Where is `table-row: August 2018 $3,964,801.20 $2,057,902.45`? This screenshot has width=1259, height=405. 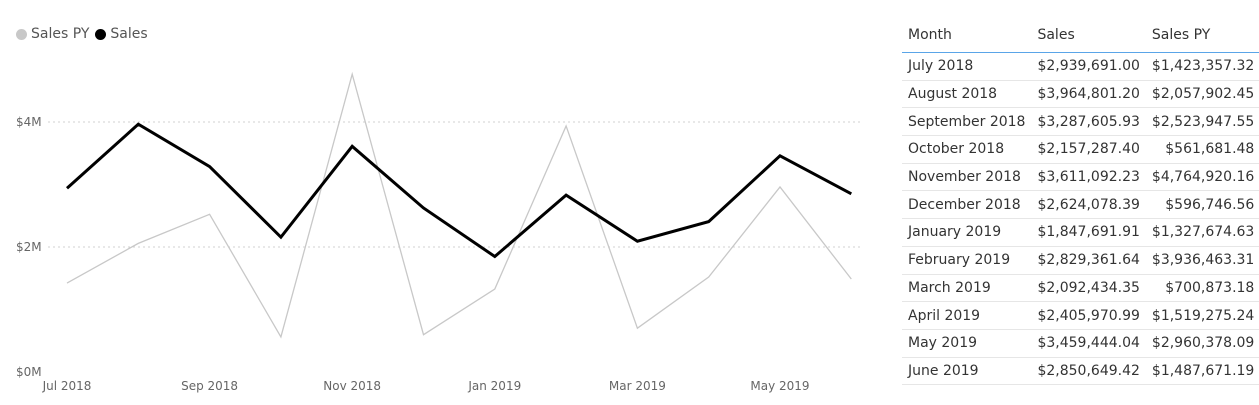 table-row: August 2018 $3,964,801.20 $2,057,902.45 is located at coordinates (1080, 94).